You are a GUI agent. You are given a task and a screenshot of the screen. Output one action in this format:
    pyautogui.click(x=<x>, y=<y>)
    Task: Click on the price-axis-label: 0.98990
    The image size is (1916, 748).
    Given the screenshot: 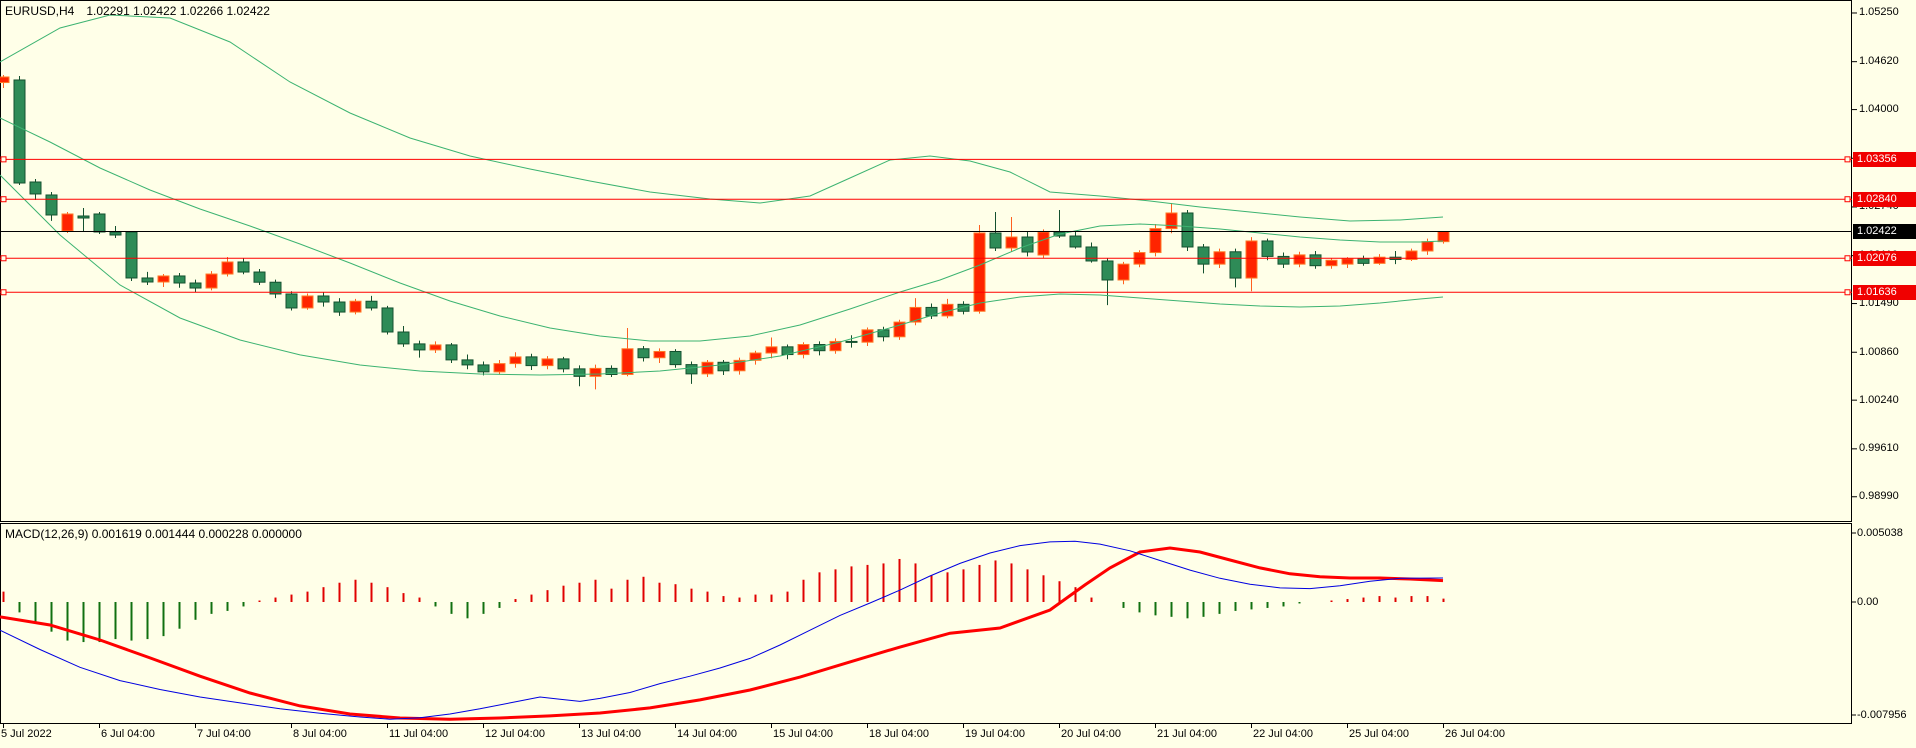 What is the action you would take?
    pyautogui.click(x=1879, y=496)
    